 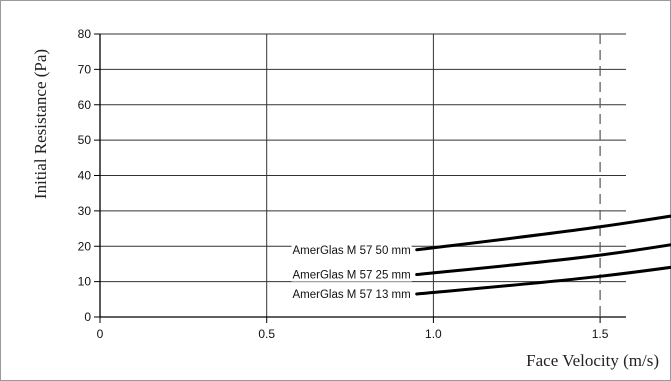 I want to click on y-tick-label: 30, so click(x=85, y=211).